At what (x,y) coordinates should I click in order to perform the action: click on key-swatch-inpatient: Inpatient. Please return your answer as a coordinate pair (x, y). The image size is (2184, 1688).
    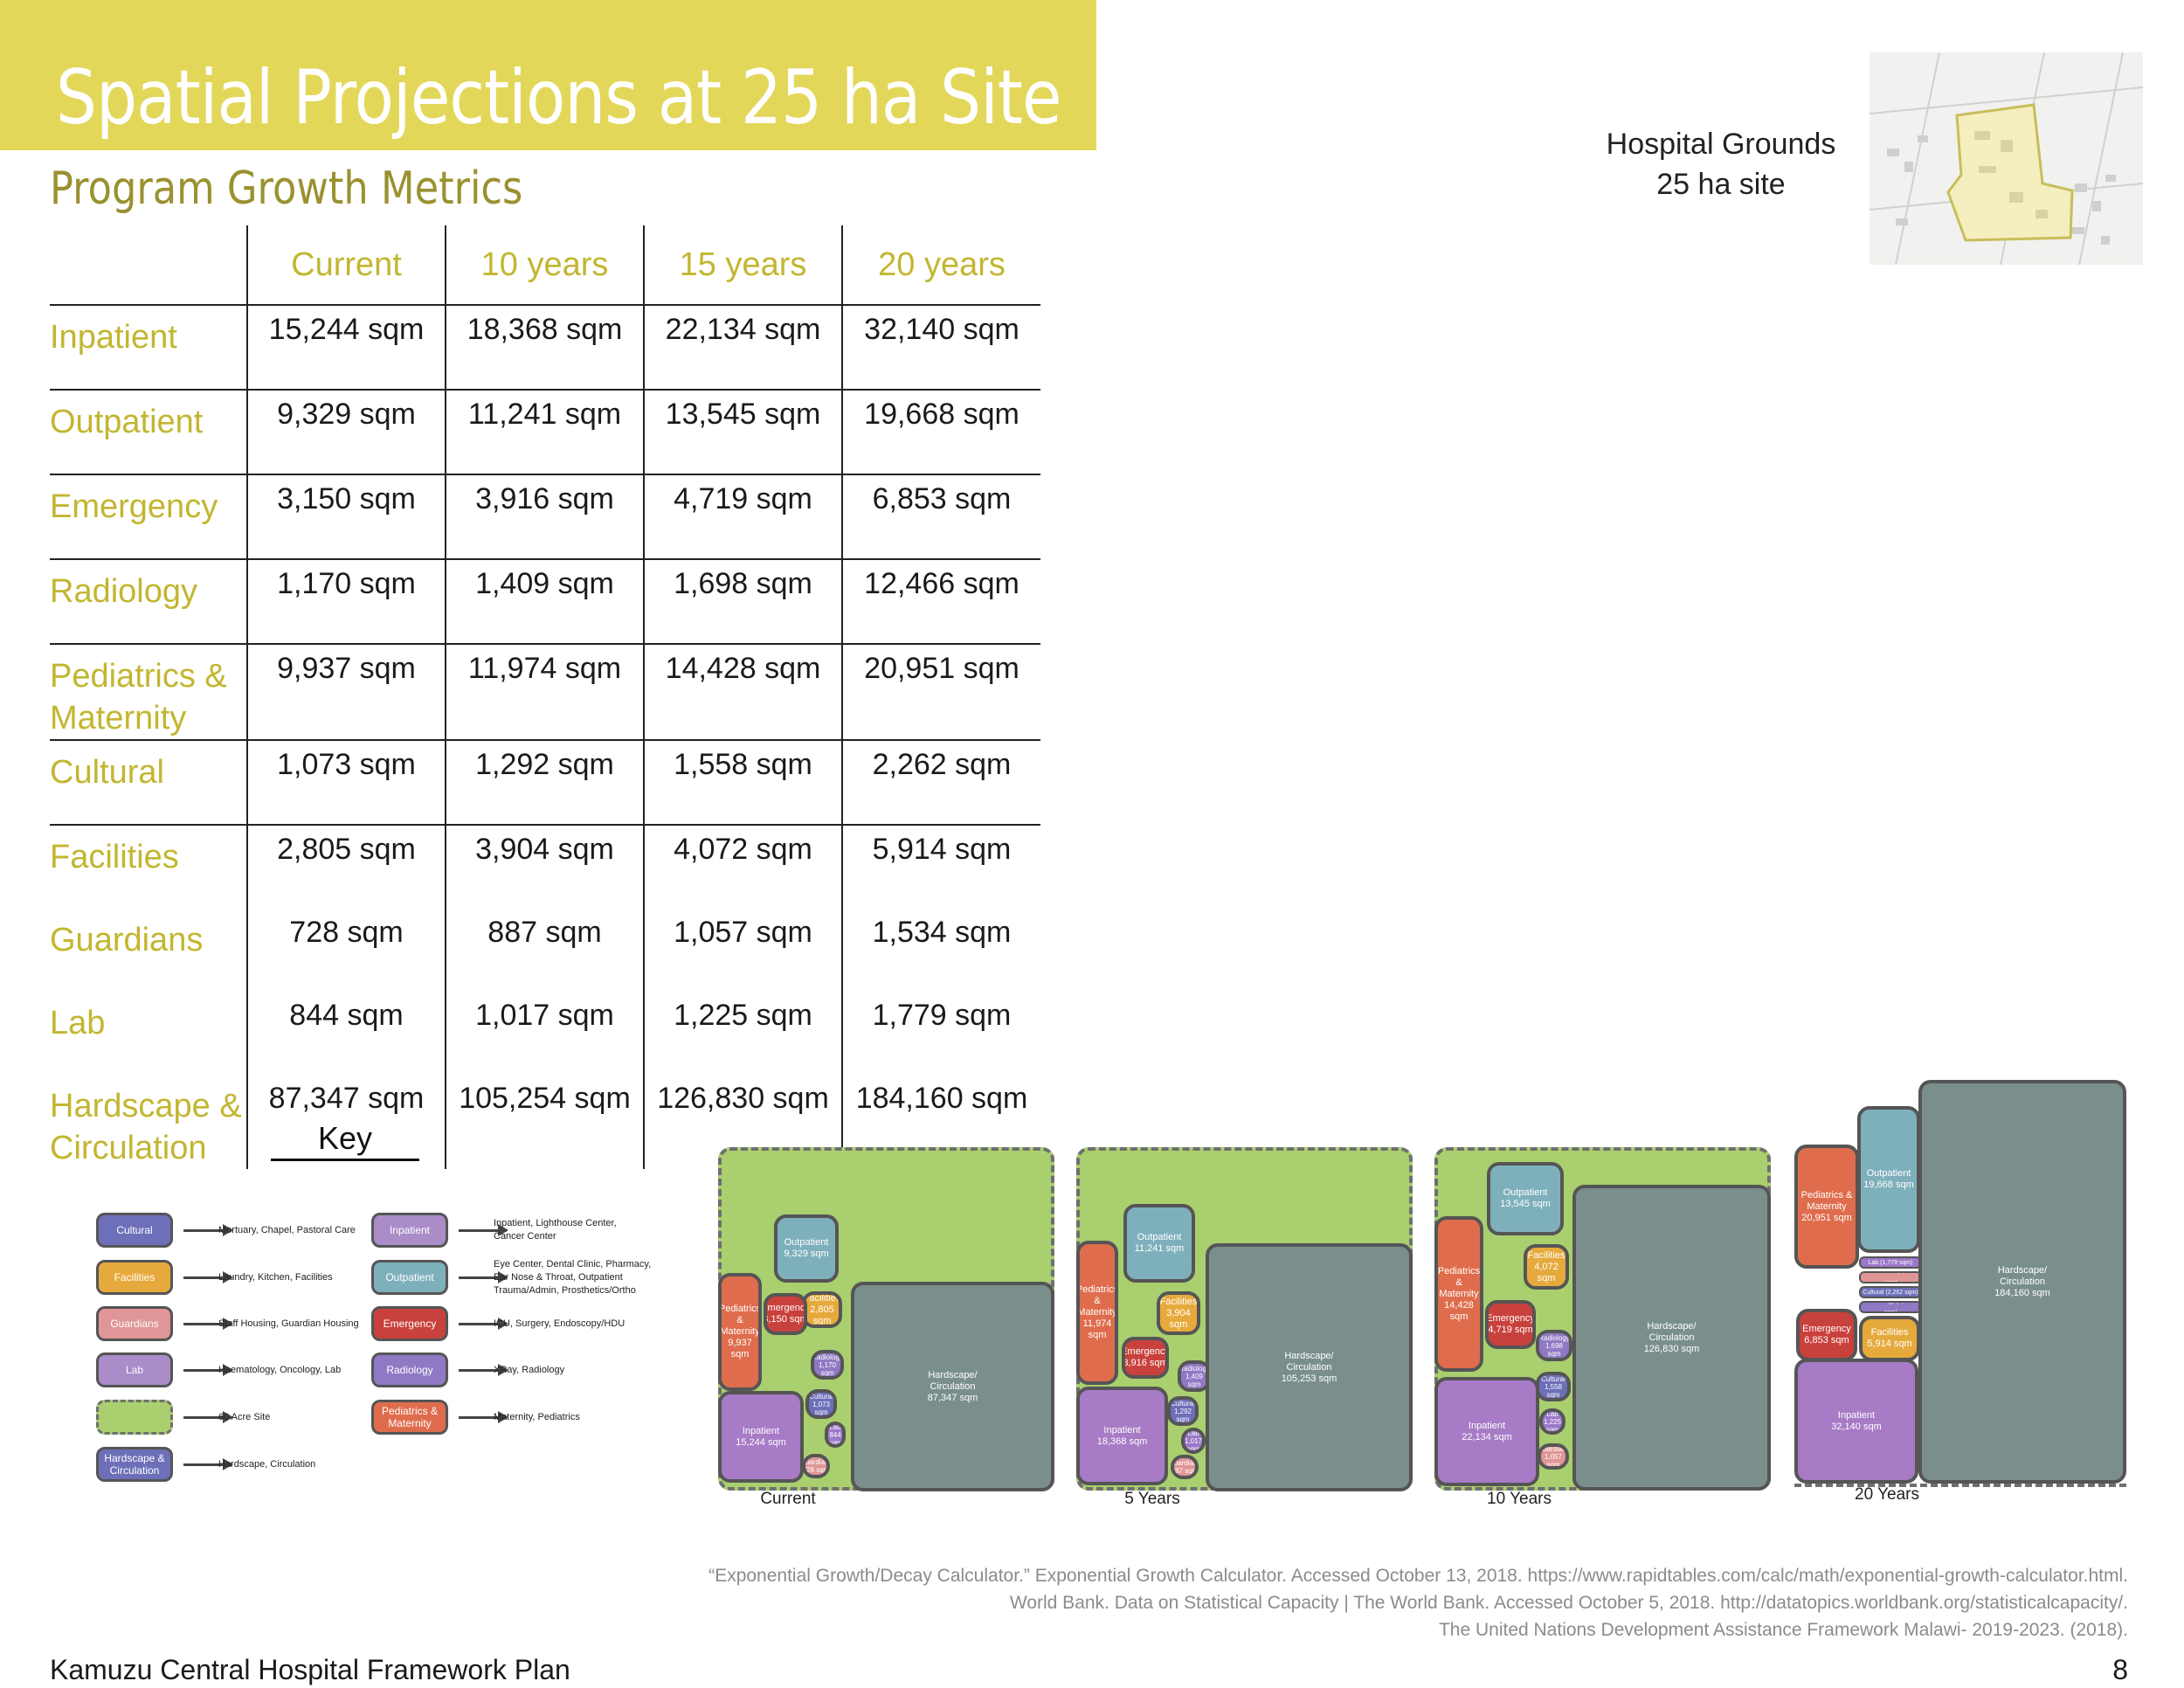
    Looking at the image, I should click on (409, 1230).